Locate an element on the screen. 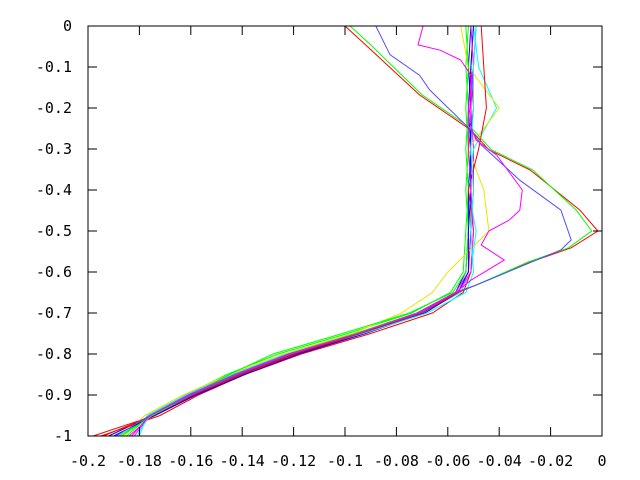 The width and height of the screenshot is (640, 480). y-tick-label: -0.4 is located at coordinates (54, 190).